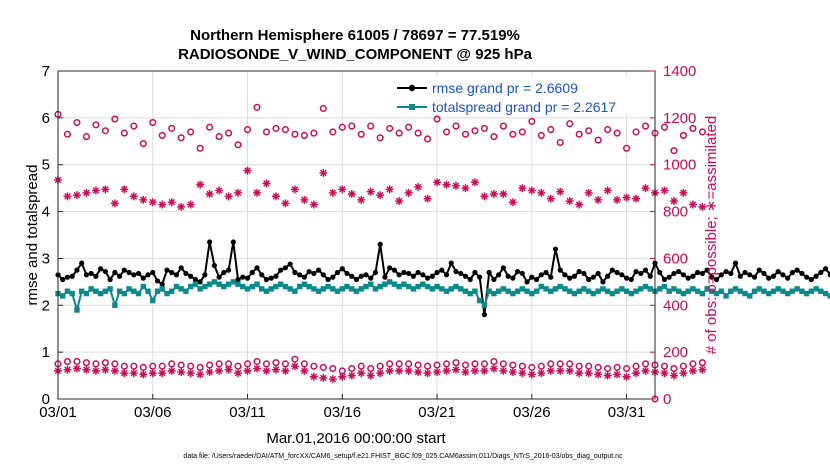  I want to click on legend-rmse-marker, so click(412, 88).